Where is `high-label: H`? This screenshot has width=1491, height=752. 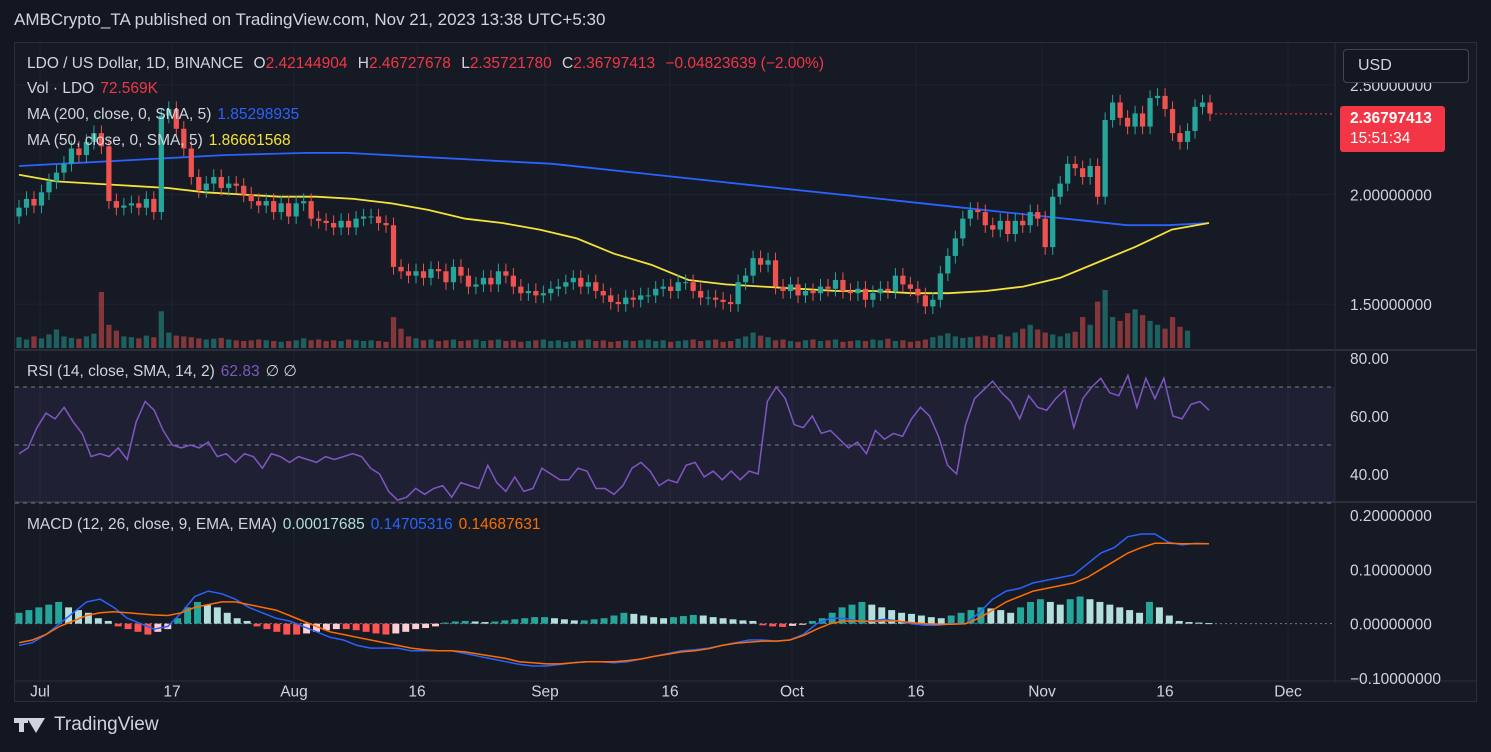 high-label: H is located at coordinates (363, 63).